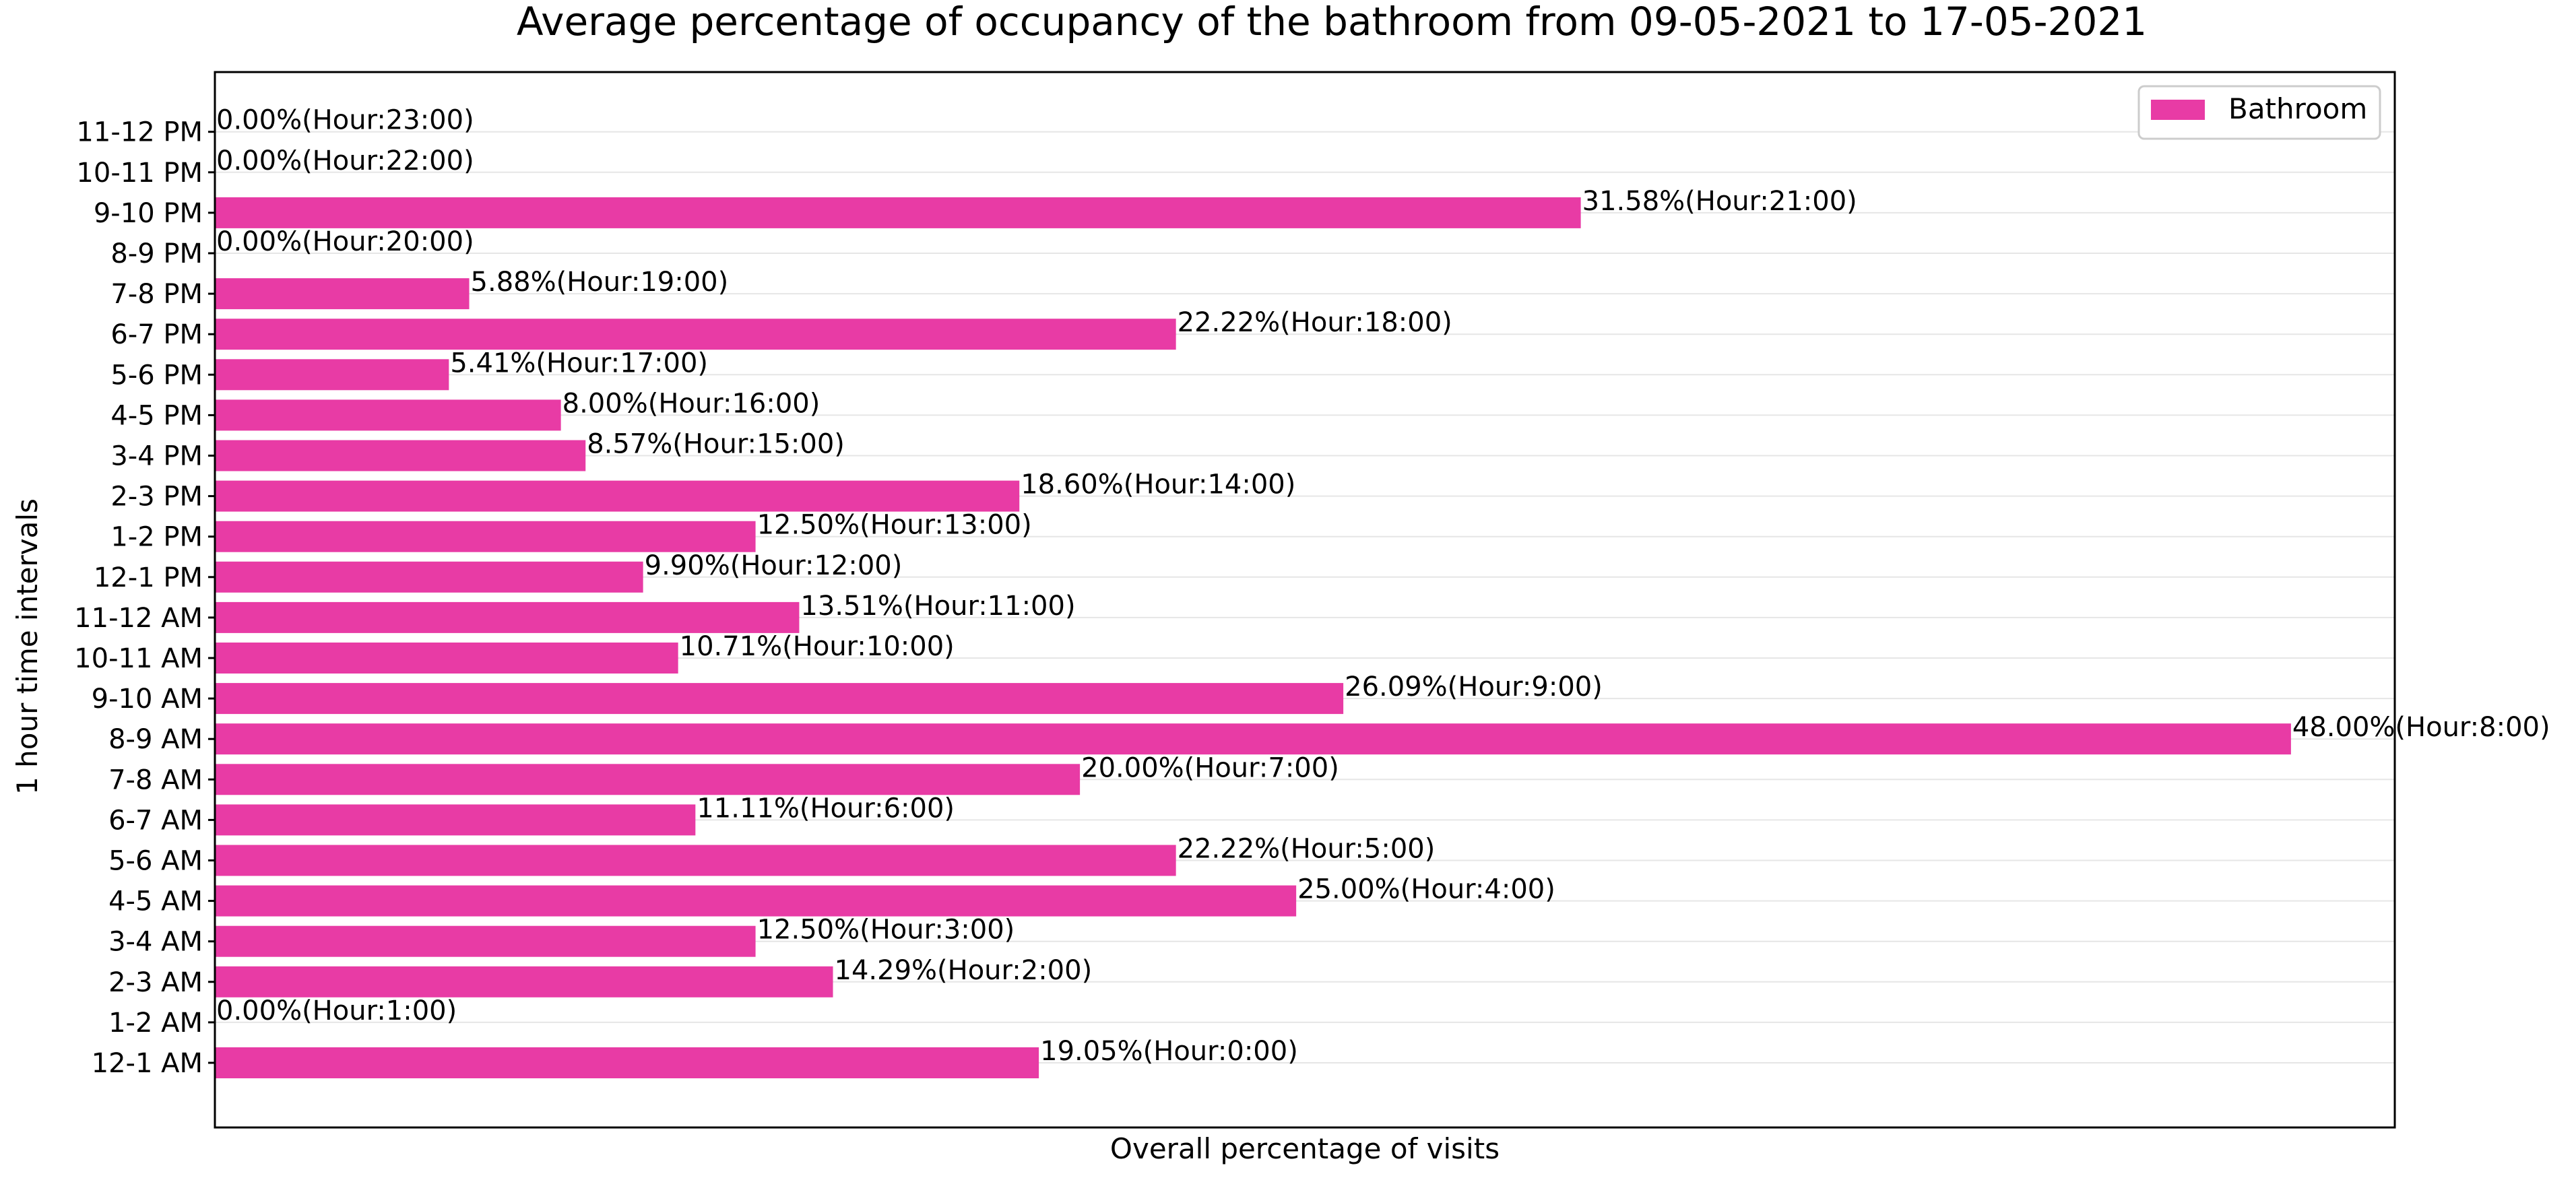  What do you see at coordinates (508, 617) in the screenshot?
I see `bar-11-12-am` at bounding box center [508, 617].